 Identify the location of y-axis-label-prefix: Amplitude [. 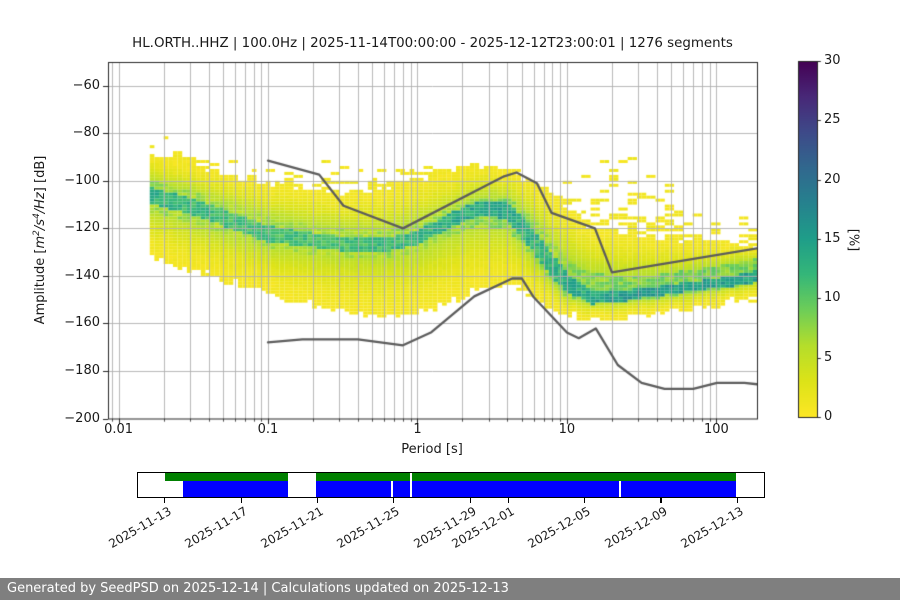
(41, 286).